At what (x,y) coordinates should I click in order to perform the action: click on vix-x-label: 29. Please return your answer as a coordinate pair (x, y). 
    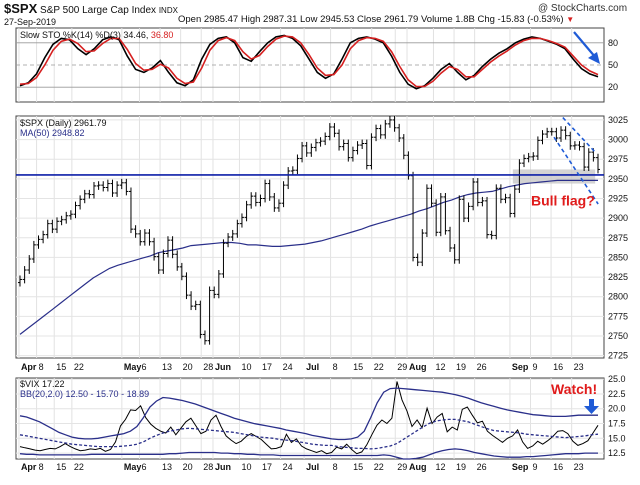
    Looking at the image, I should click on (402, 467).